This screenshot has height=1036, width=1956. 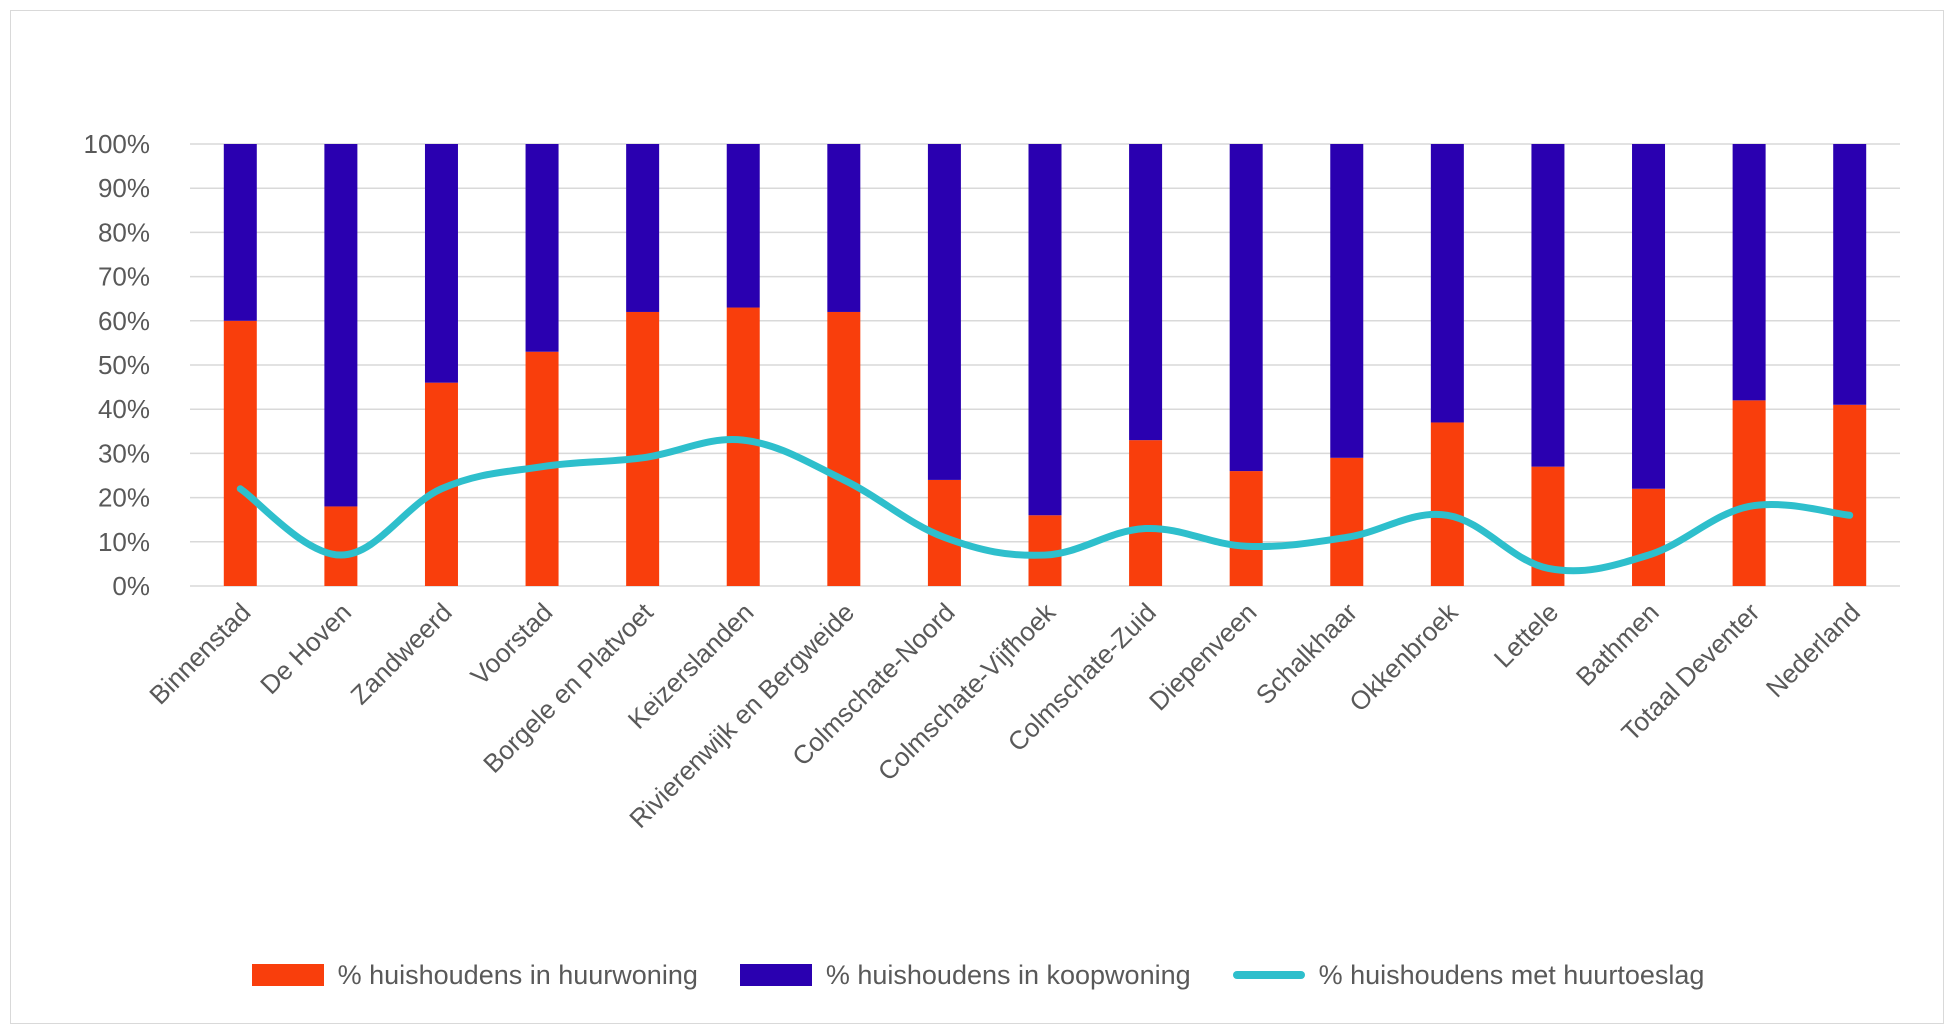 I want to click on y-axis-ticks: 0% 10% 20% 30% 40% 50% 60% 70% 80% 90% 100%, so click(x=117, y=365).